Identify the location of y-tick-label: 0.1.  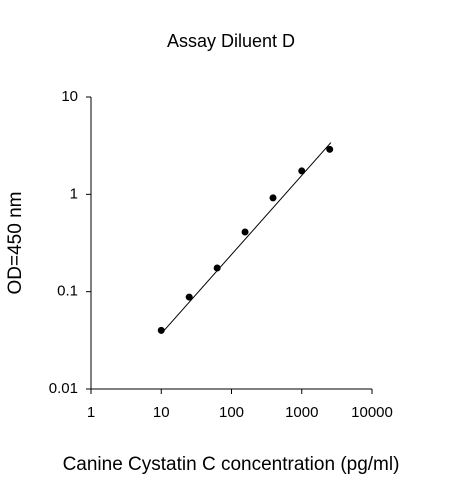
(67, 291).